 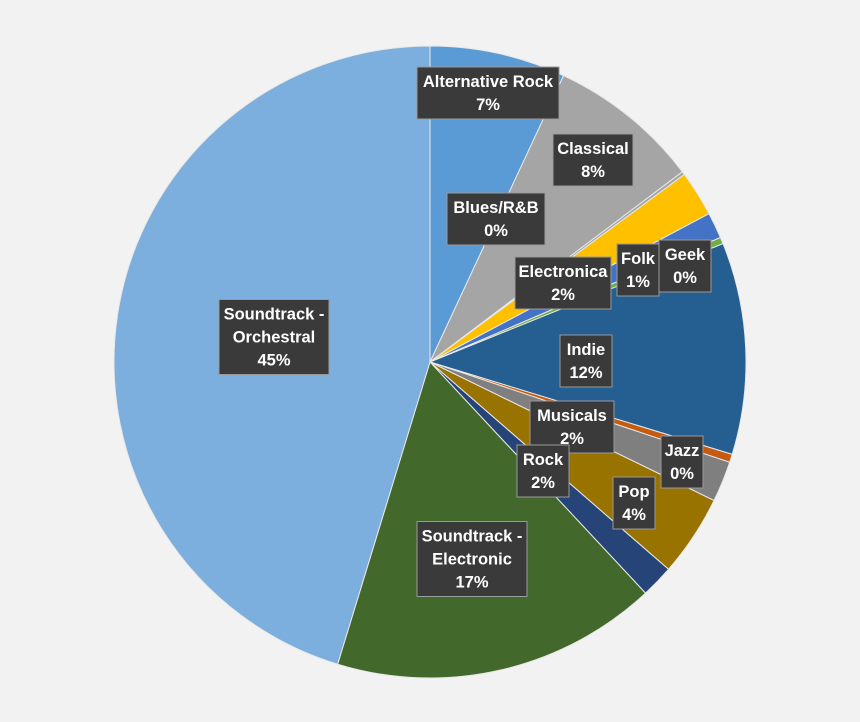 I want to click on data-label-soundtrack-electronic: Soundtrack - Electronic 17%, so click(x=472, y=559).